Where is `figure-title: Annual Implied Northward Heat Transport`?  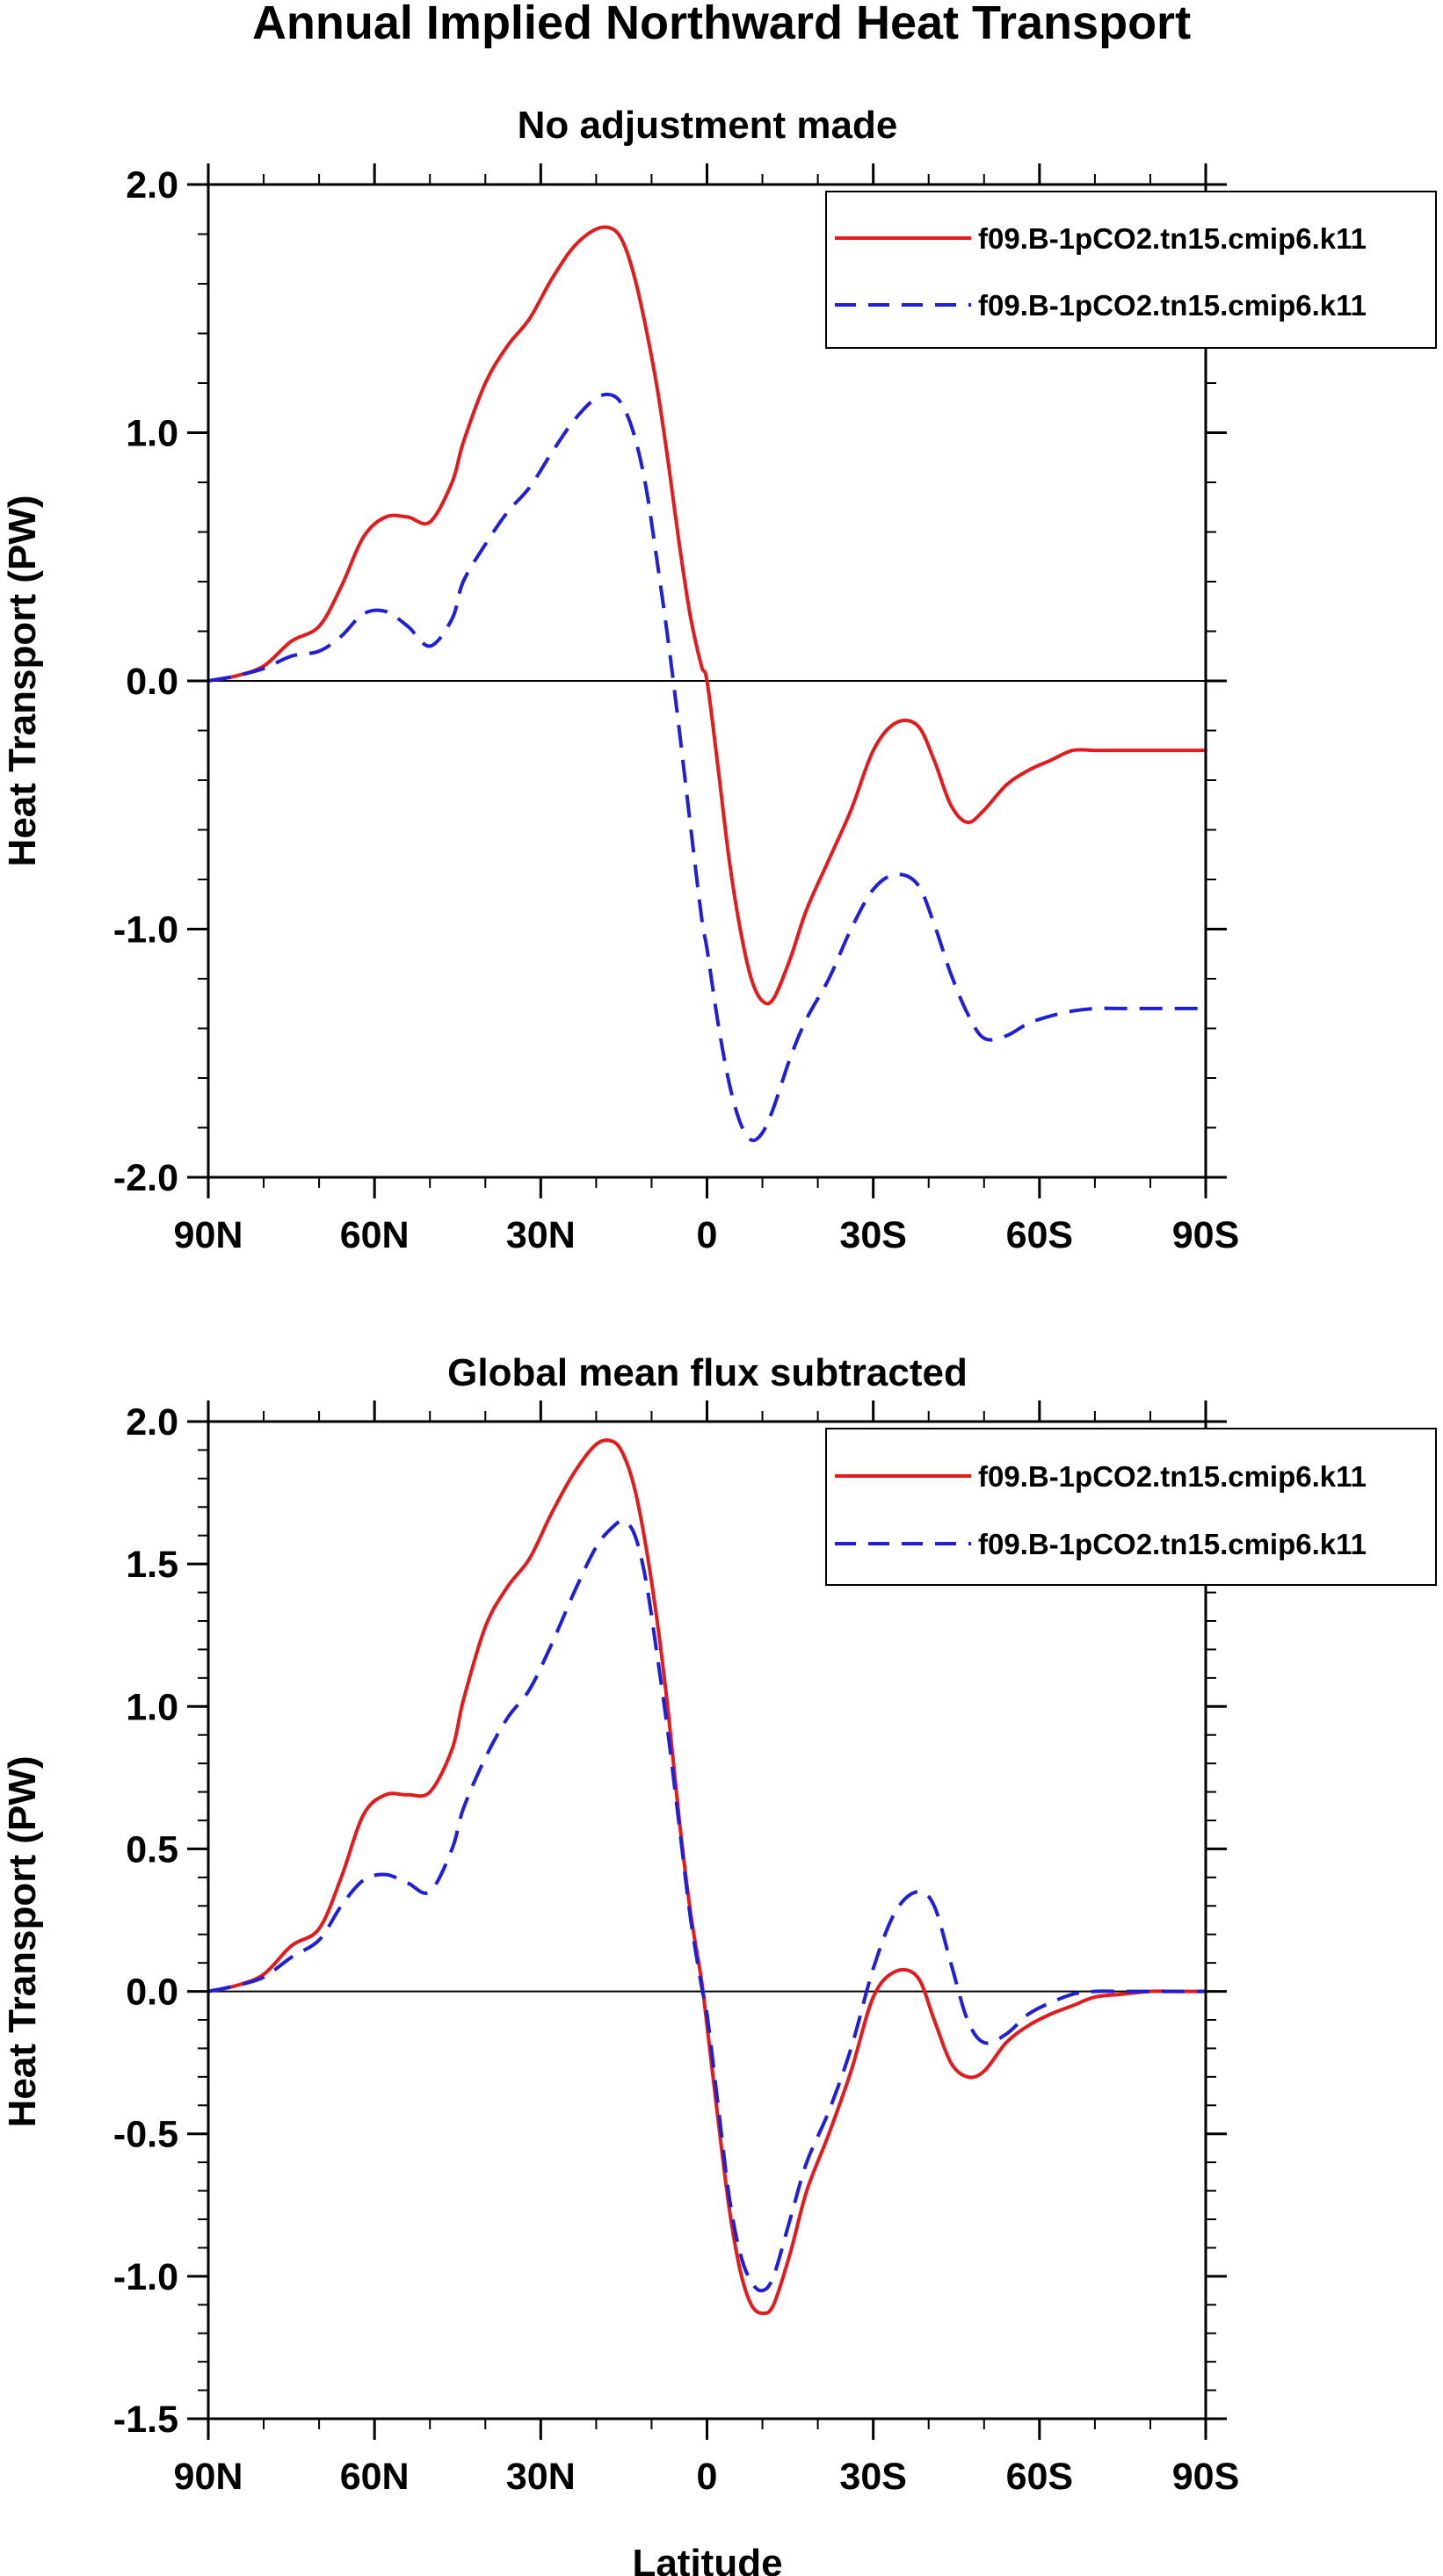
figure-title: Annual Implied Northward Heat Transport is located at coordinates (721, 24).